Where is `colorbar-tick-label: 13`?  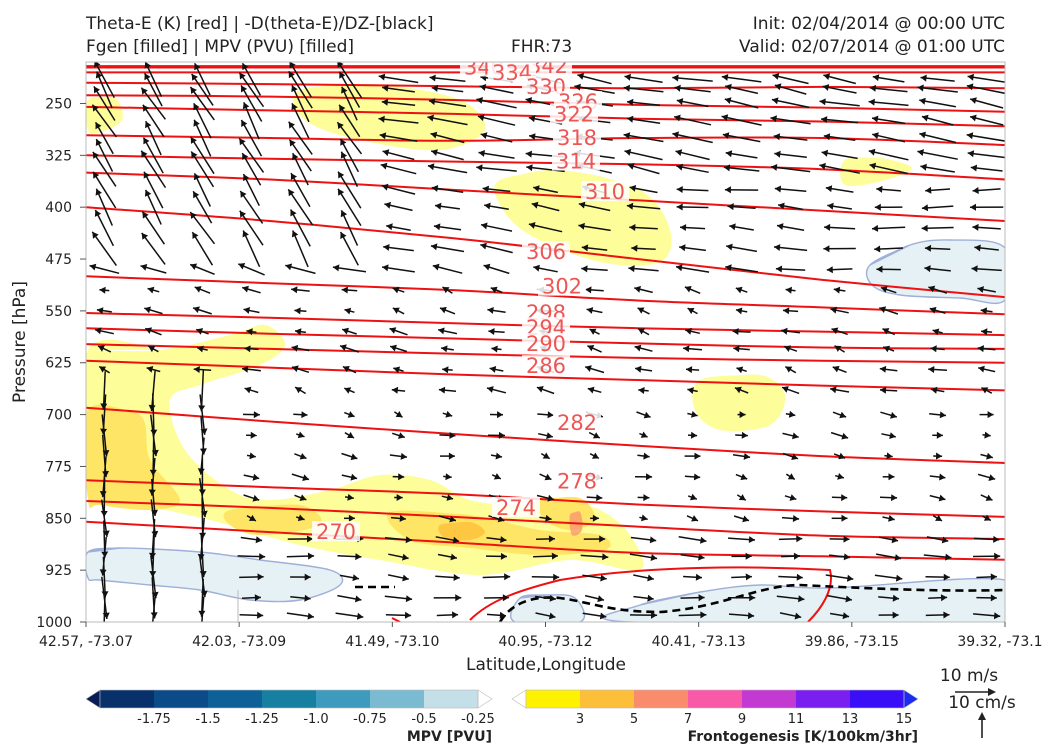
colorbar-tick-label: 13 is located at coordinates (850, 719).